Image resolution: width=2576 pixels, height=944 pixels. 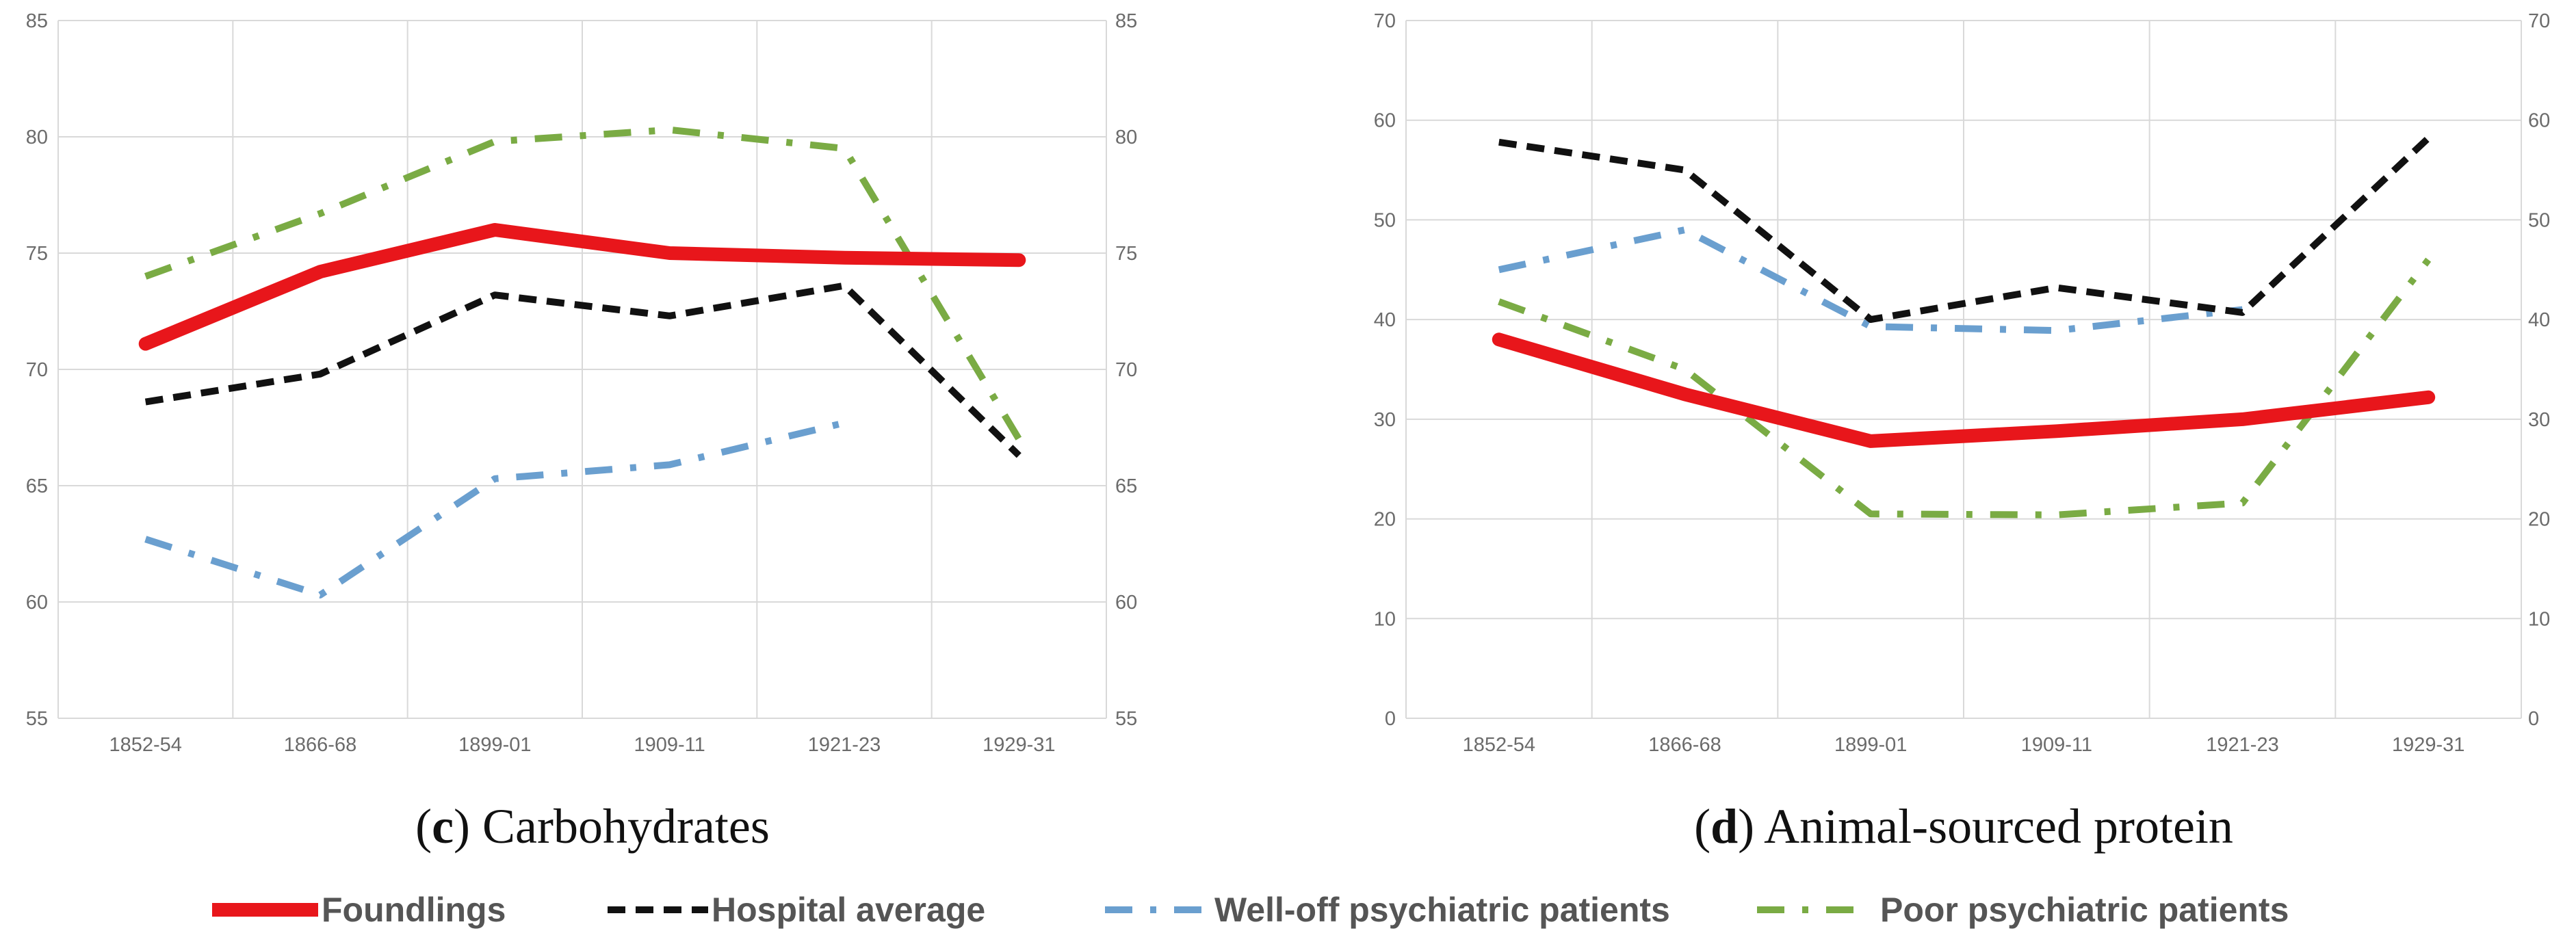 I want to click on y-tick-label-right: 85, so click(x=1126, y=21).